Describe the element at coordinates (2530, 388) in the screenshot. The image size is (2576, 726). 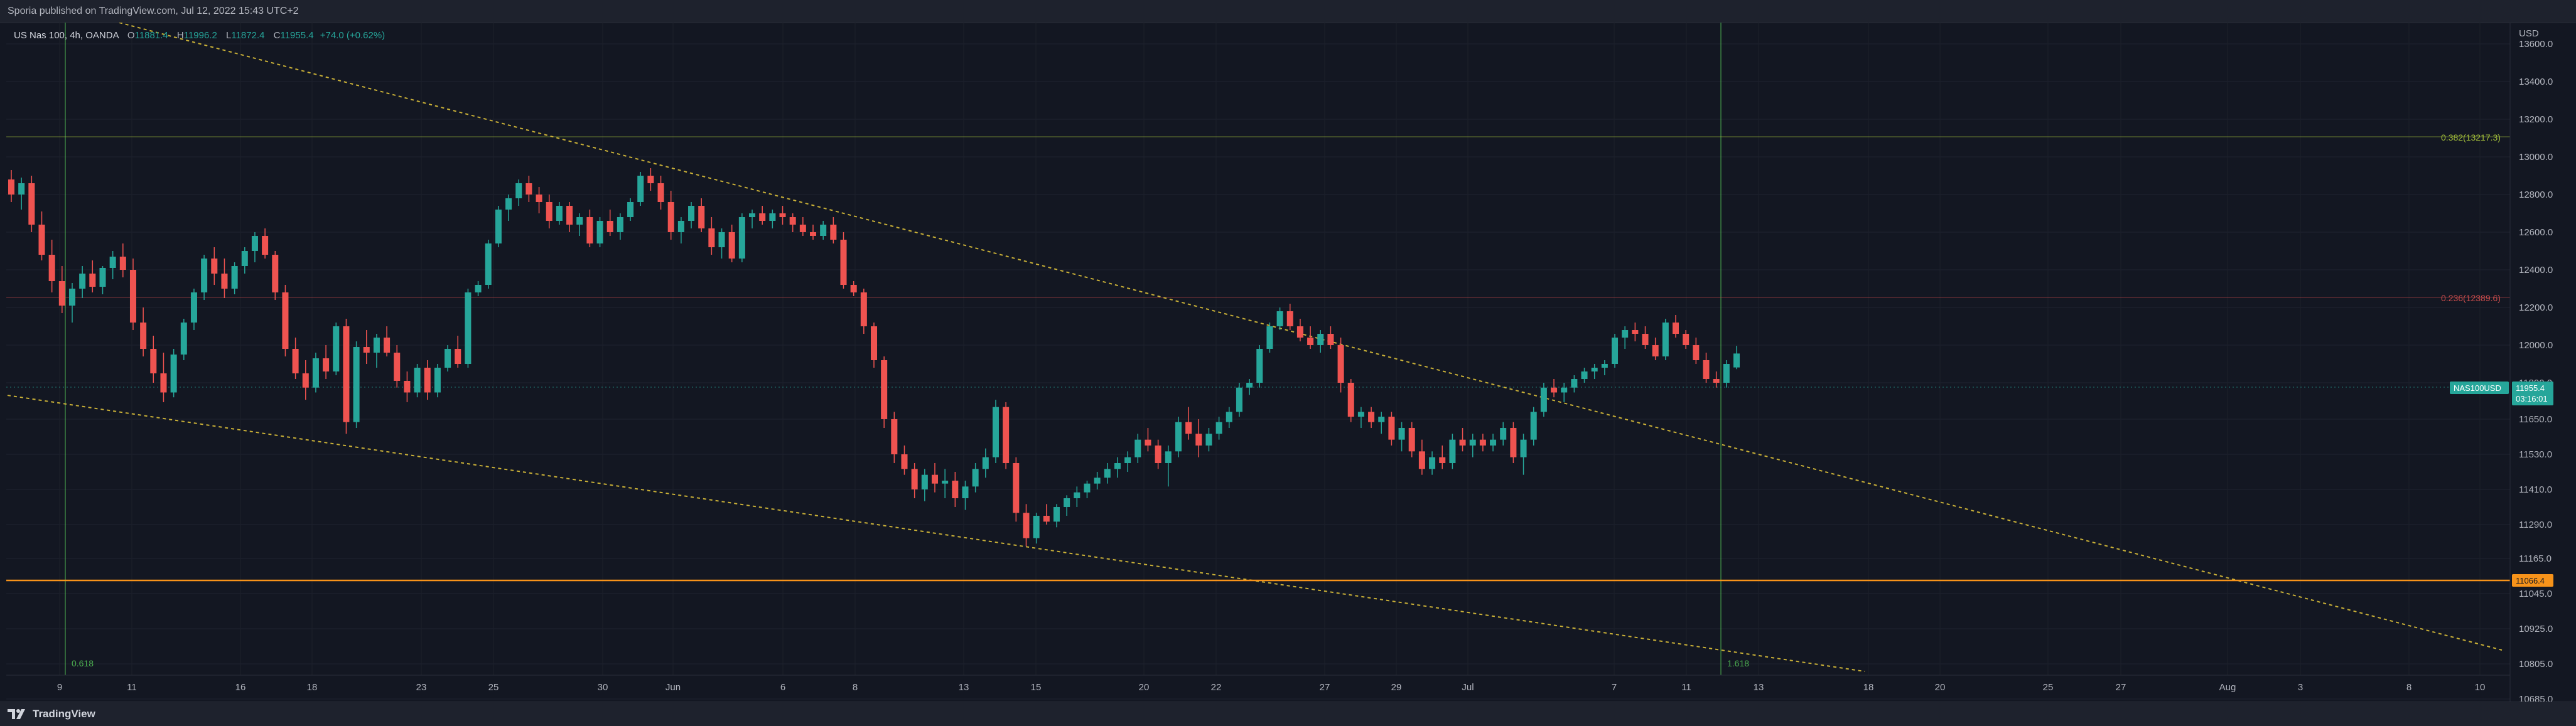
I see `current-price-value: 11955.4` at that location.